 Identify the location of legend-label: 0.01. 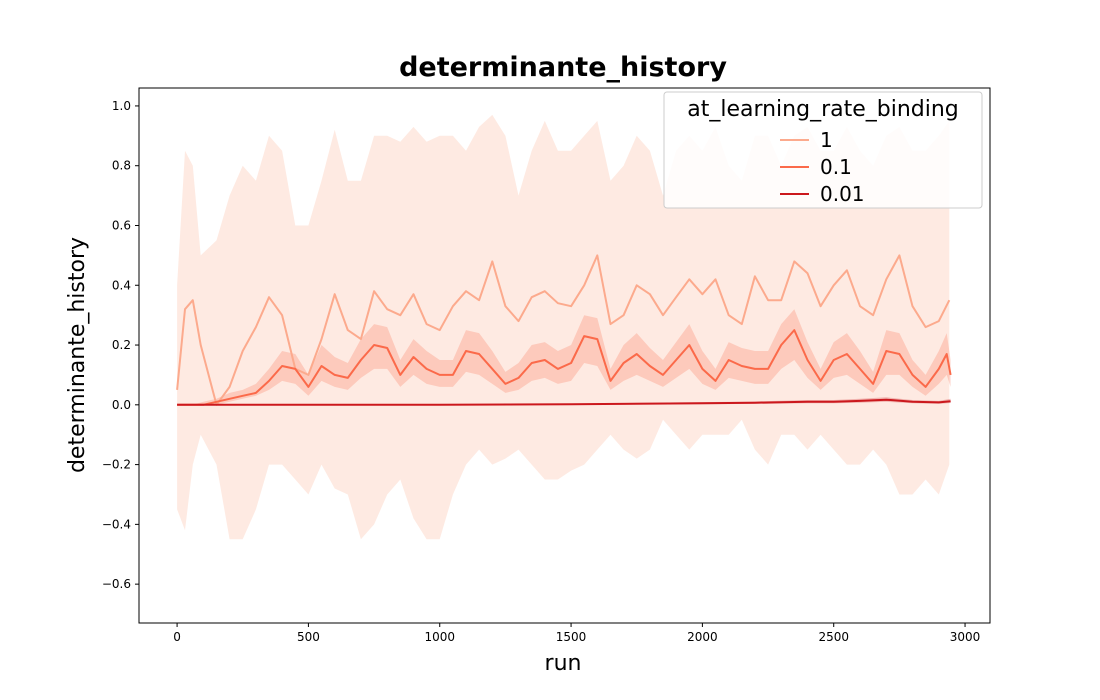
(842, 194).